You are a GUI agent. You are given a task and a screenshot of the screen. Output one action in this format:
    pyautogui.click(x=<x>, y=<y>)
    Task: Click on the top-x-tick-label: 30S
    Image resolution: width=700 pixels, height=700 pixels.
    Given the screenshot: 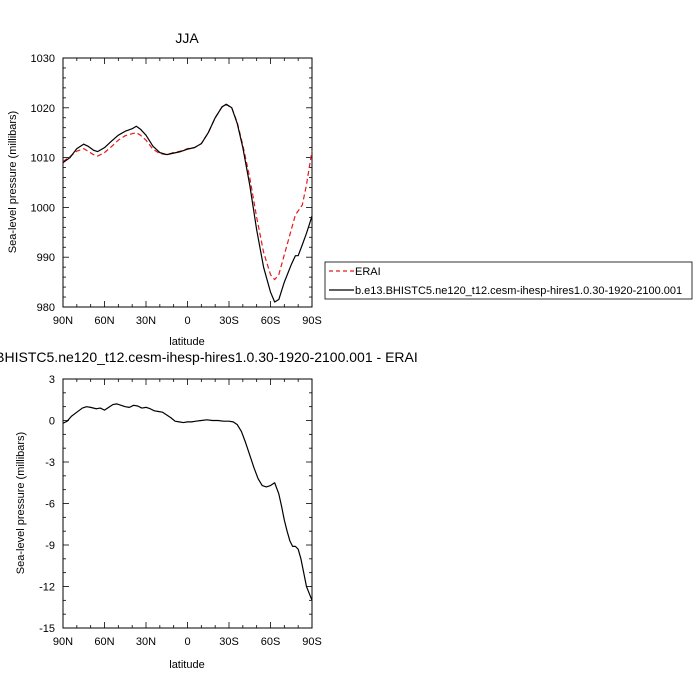 What is the action you would take?
    pyautogui.click(x=229, y=321)
    